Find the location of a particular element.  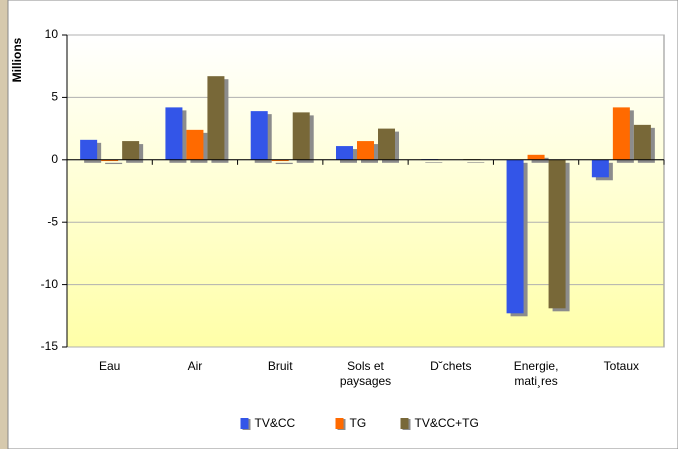

y-axis-label: Millions is located at coordinates (17, 59).